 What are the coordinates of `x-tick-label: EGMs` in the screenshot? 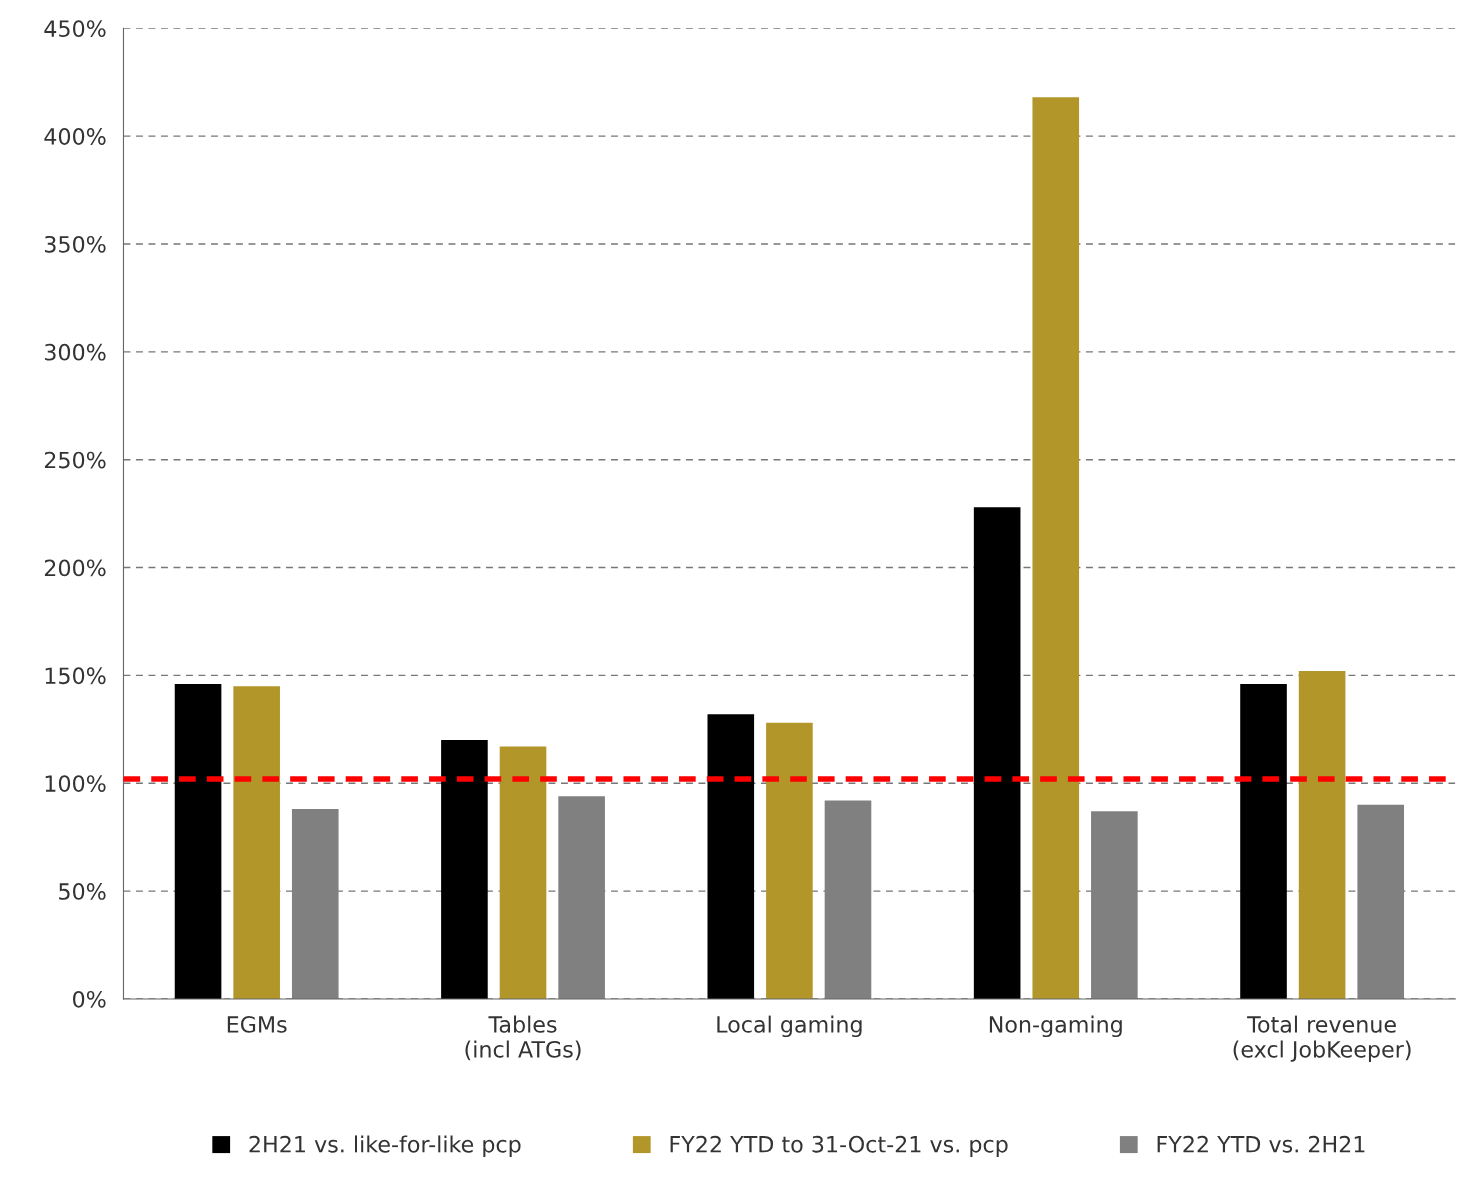 It's located at (257, 1024).